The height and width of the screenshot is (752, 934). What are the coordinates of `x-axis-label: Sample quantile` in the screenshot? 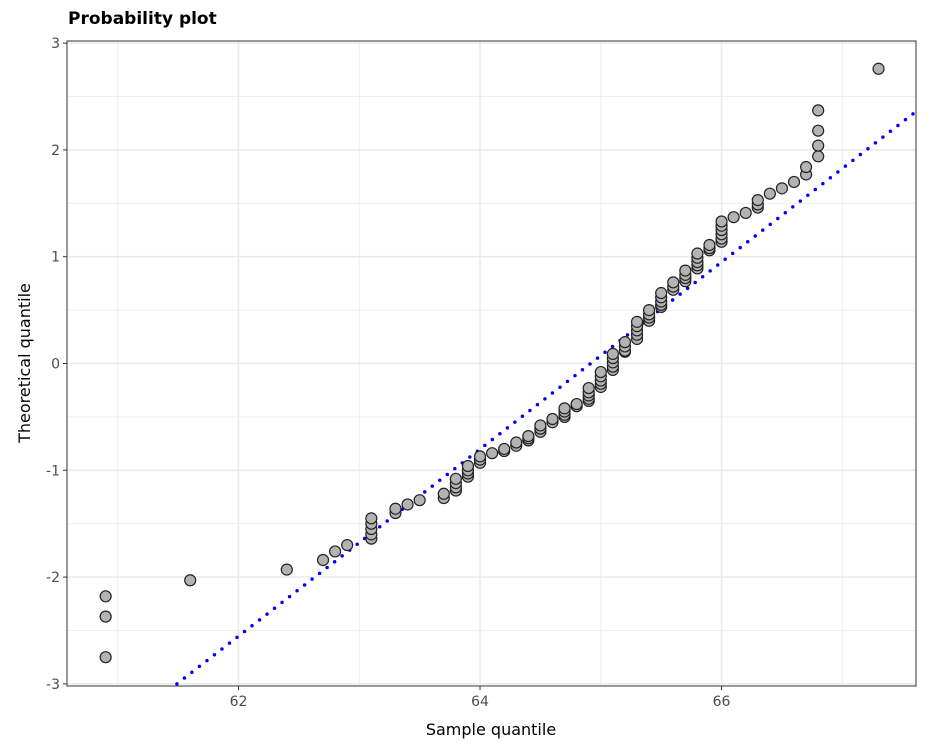 It's located at (491, 729).